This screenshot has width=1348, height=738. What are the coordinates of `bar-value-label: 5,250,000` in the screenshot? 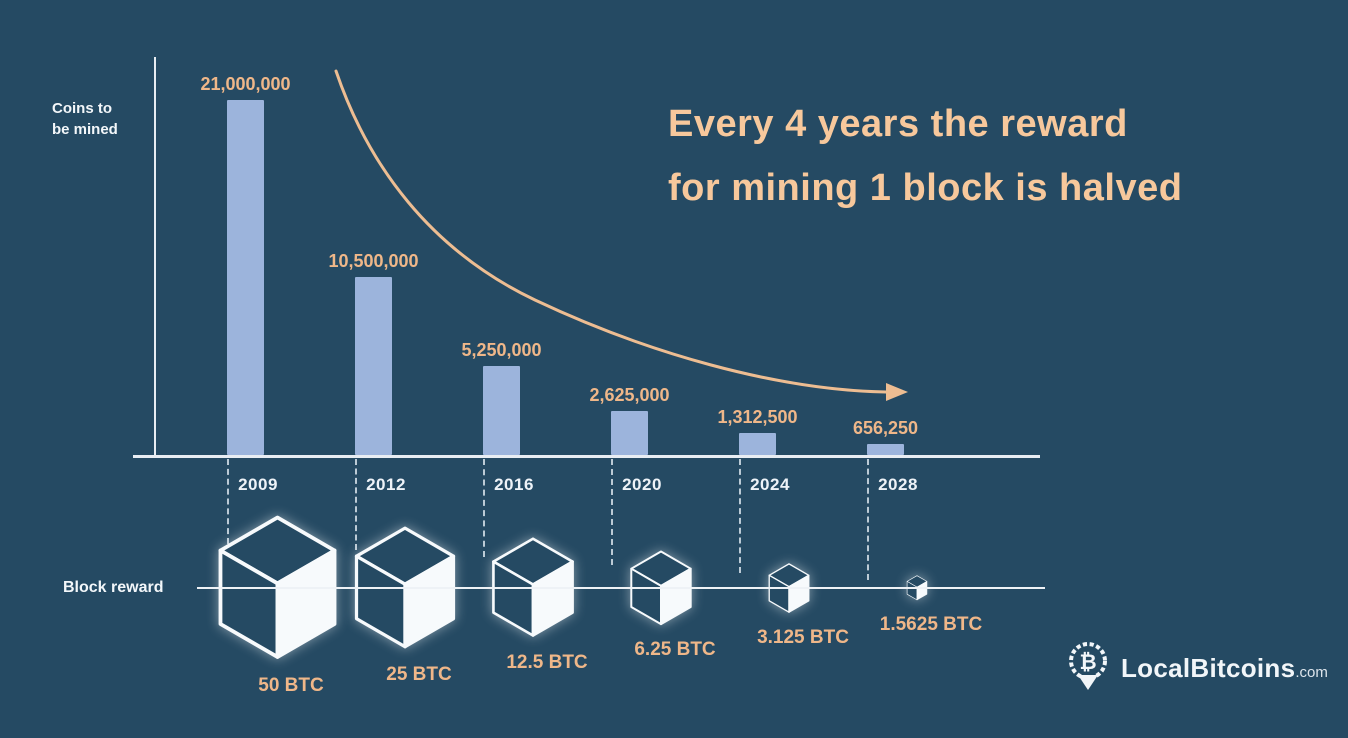 It's located at (501, 350).